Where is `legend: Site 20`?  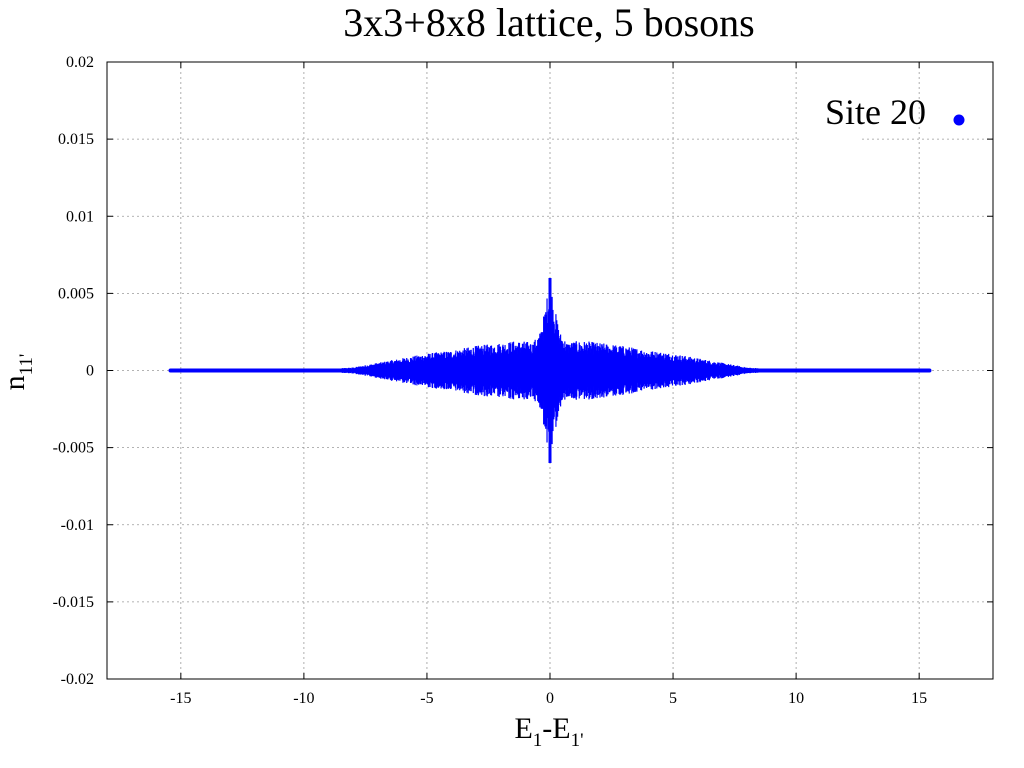 legend: Site 20 is located at coordinates (882, 113).